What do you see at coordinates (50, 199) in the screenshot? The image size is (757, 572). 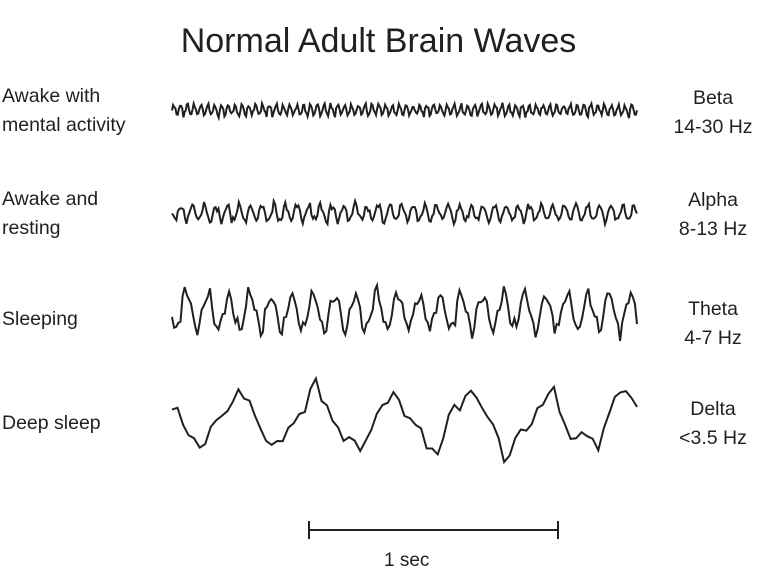 I see `state-line: Awake and` at bounding box center [50, 199].